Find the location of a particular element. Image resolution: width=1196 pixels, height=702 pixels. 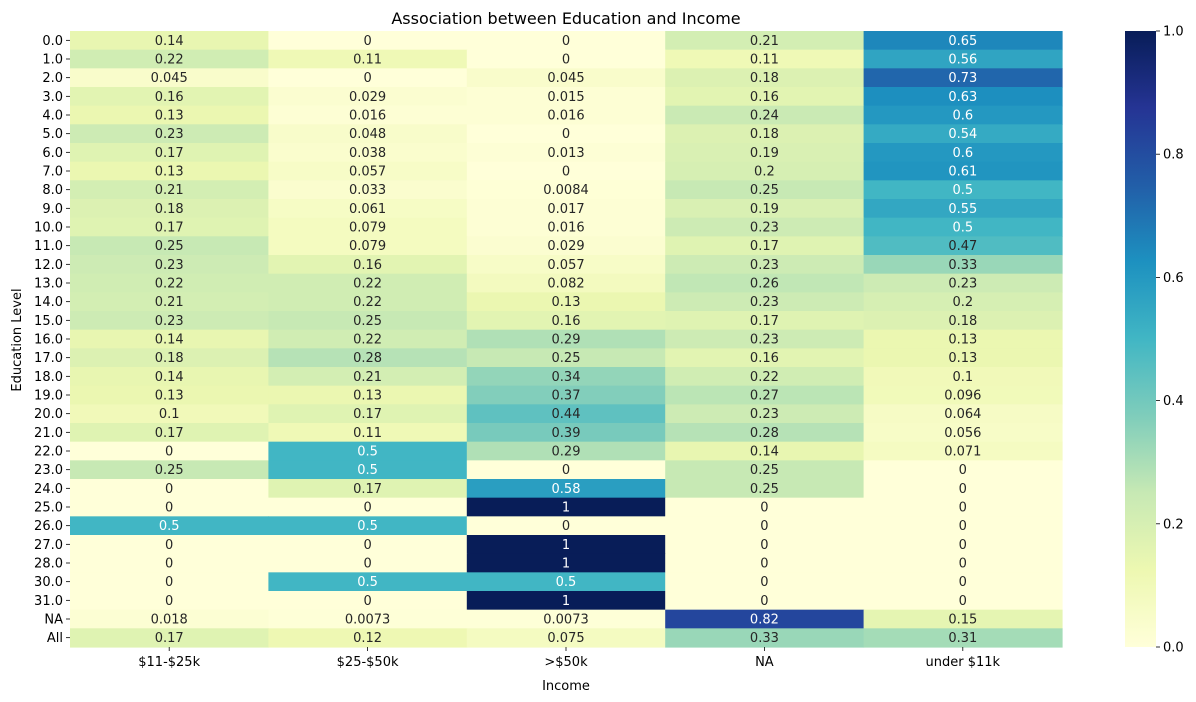

cell-value-label: 0.19 is located at coordinates (764, 209).